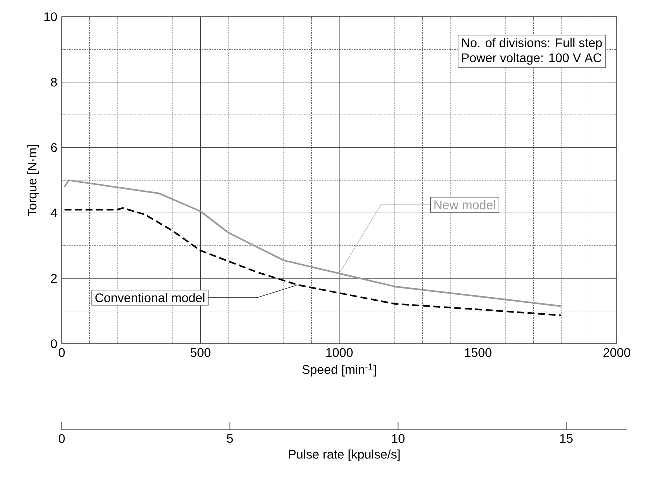 This screenshot has height=481, width=646. What do you see at coordinates (62, 353) in the screenshot?
I see `x-tick-label: 0` at bounding box center [62, 353].